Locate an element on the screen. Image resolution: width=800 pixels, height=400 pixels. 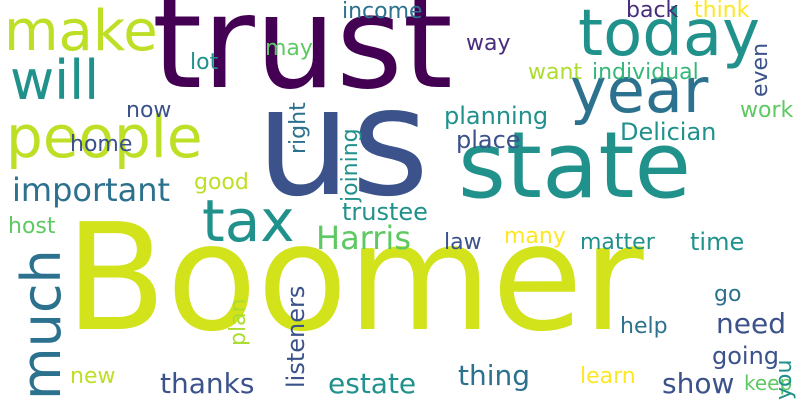
word-trustee: trustee is located at coordinates (385, 212).